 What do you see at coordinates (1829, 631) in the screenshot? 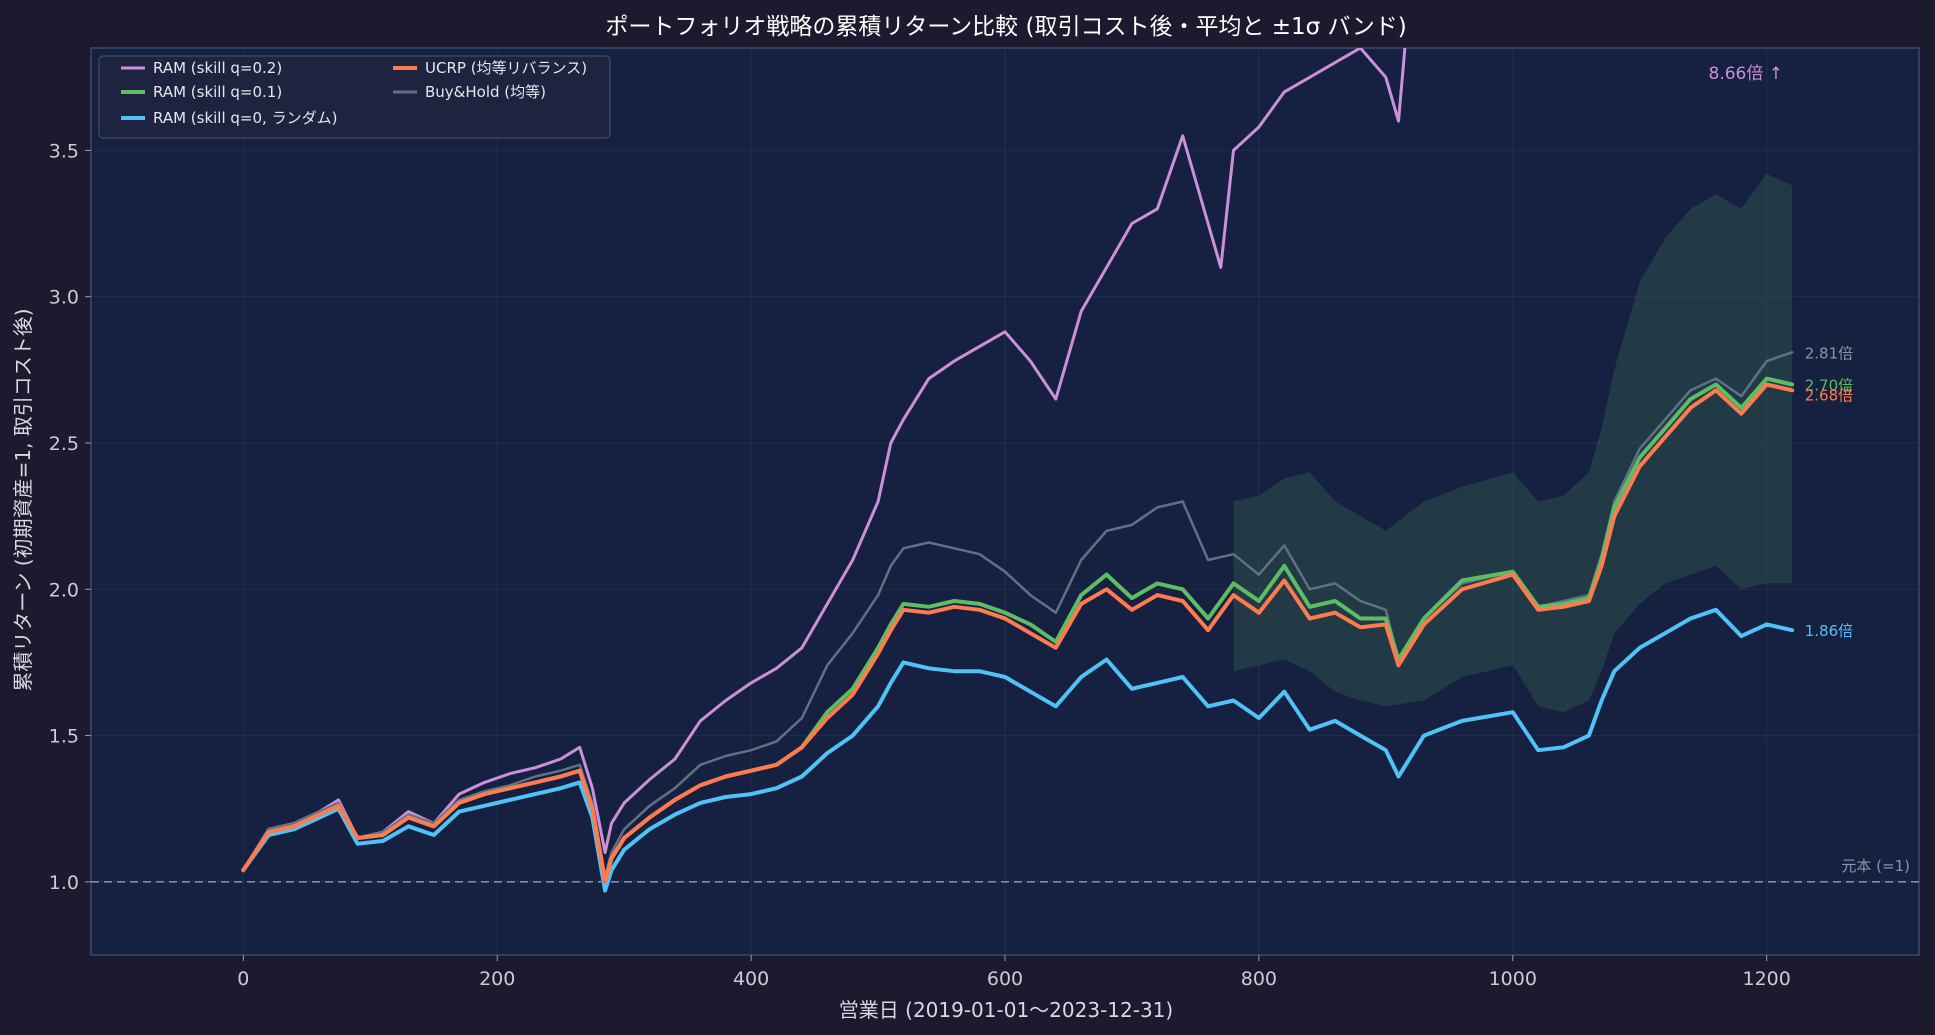
I see `end-label: 1.86倍` at bounding box center [1829, 631].